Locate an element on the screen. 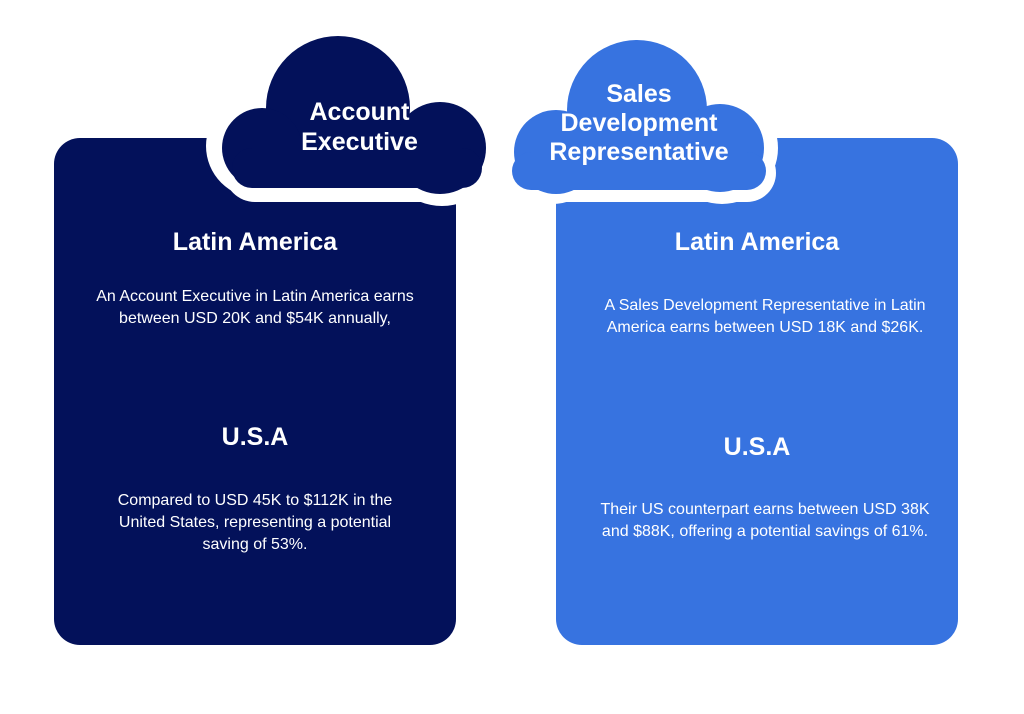  ae-latam-heading: Latin America is located at coordinates (255, 242).